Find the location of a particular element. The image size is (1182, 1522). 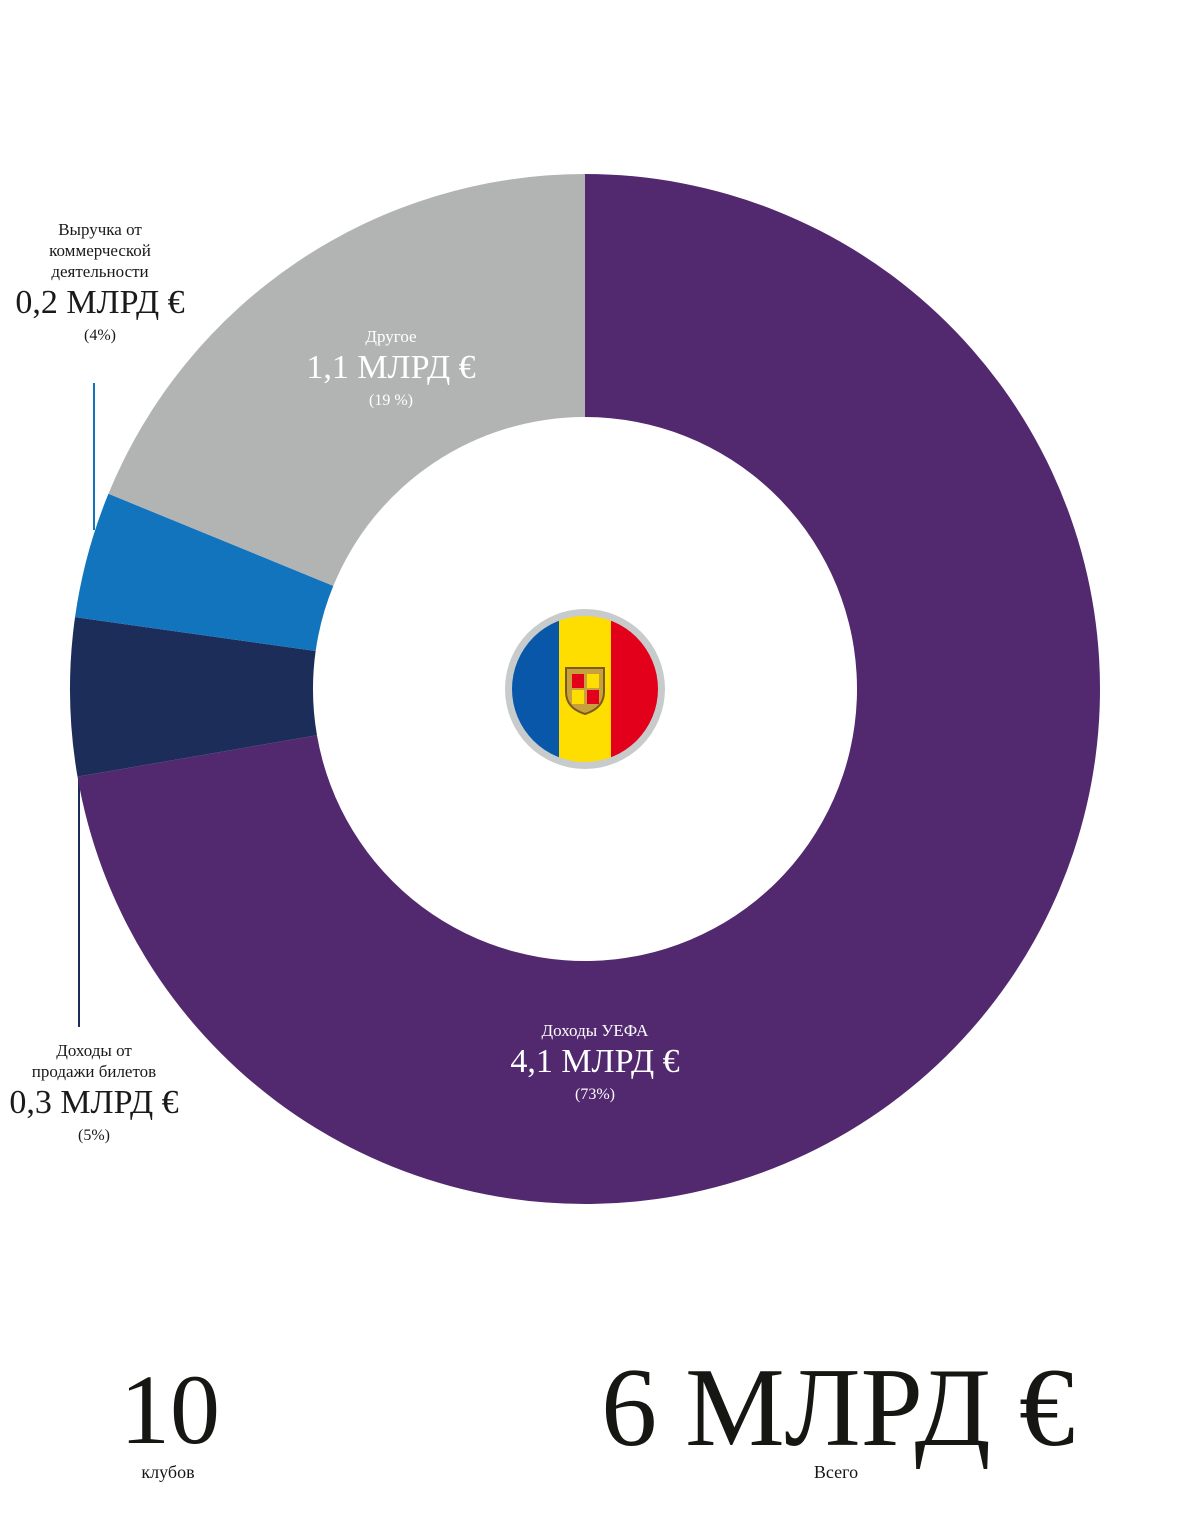

category-name: Доходы от продажи билетов is located at coordinates (94, 1061).